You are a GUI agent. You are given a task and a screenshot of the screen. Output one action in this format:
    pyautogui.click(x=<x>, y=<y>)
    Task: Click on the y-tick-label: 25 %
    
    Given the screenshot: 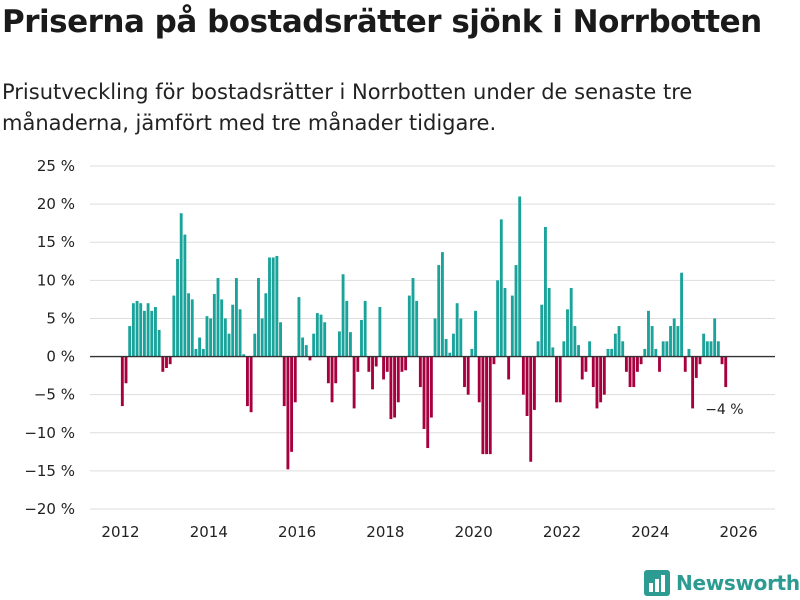 What is the action you would take?
    pyautogui.click(x=56, y=166)
    